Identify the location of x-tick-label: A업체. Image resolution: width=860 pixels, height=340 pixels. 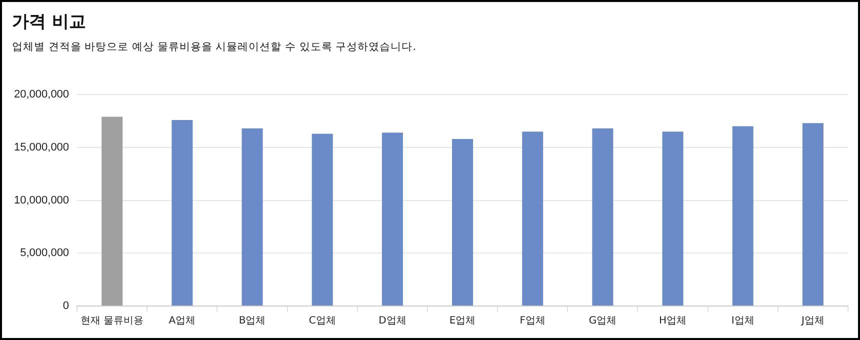
(182, 321).